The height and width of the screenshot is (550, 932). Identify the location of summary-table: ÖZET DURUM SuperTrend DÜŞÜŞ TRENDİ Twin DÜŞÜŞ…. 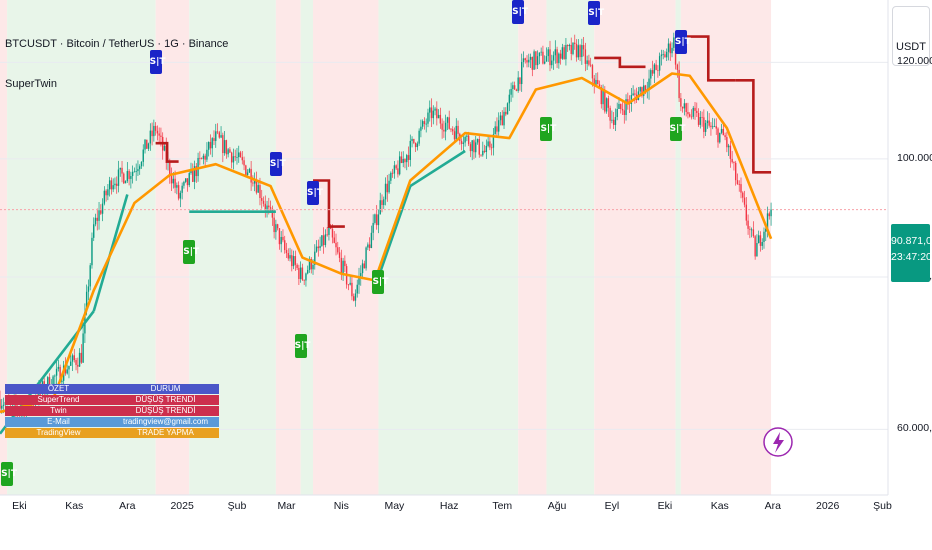
(112, 411).